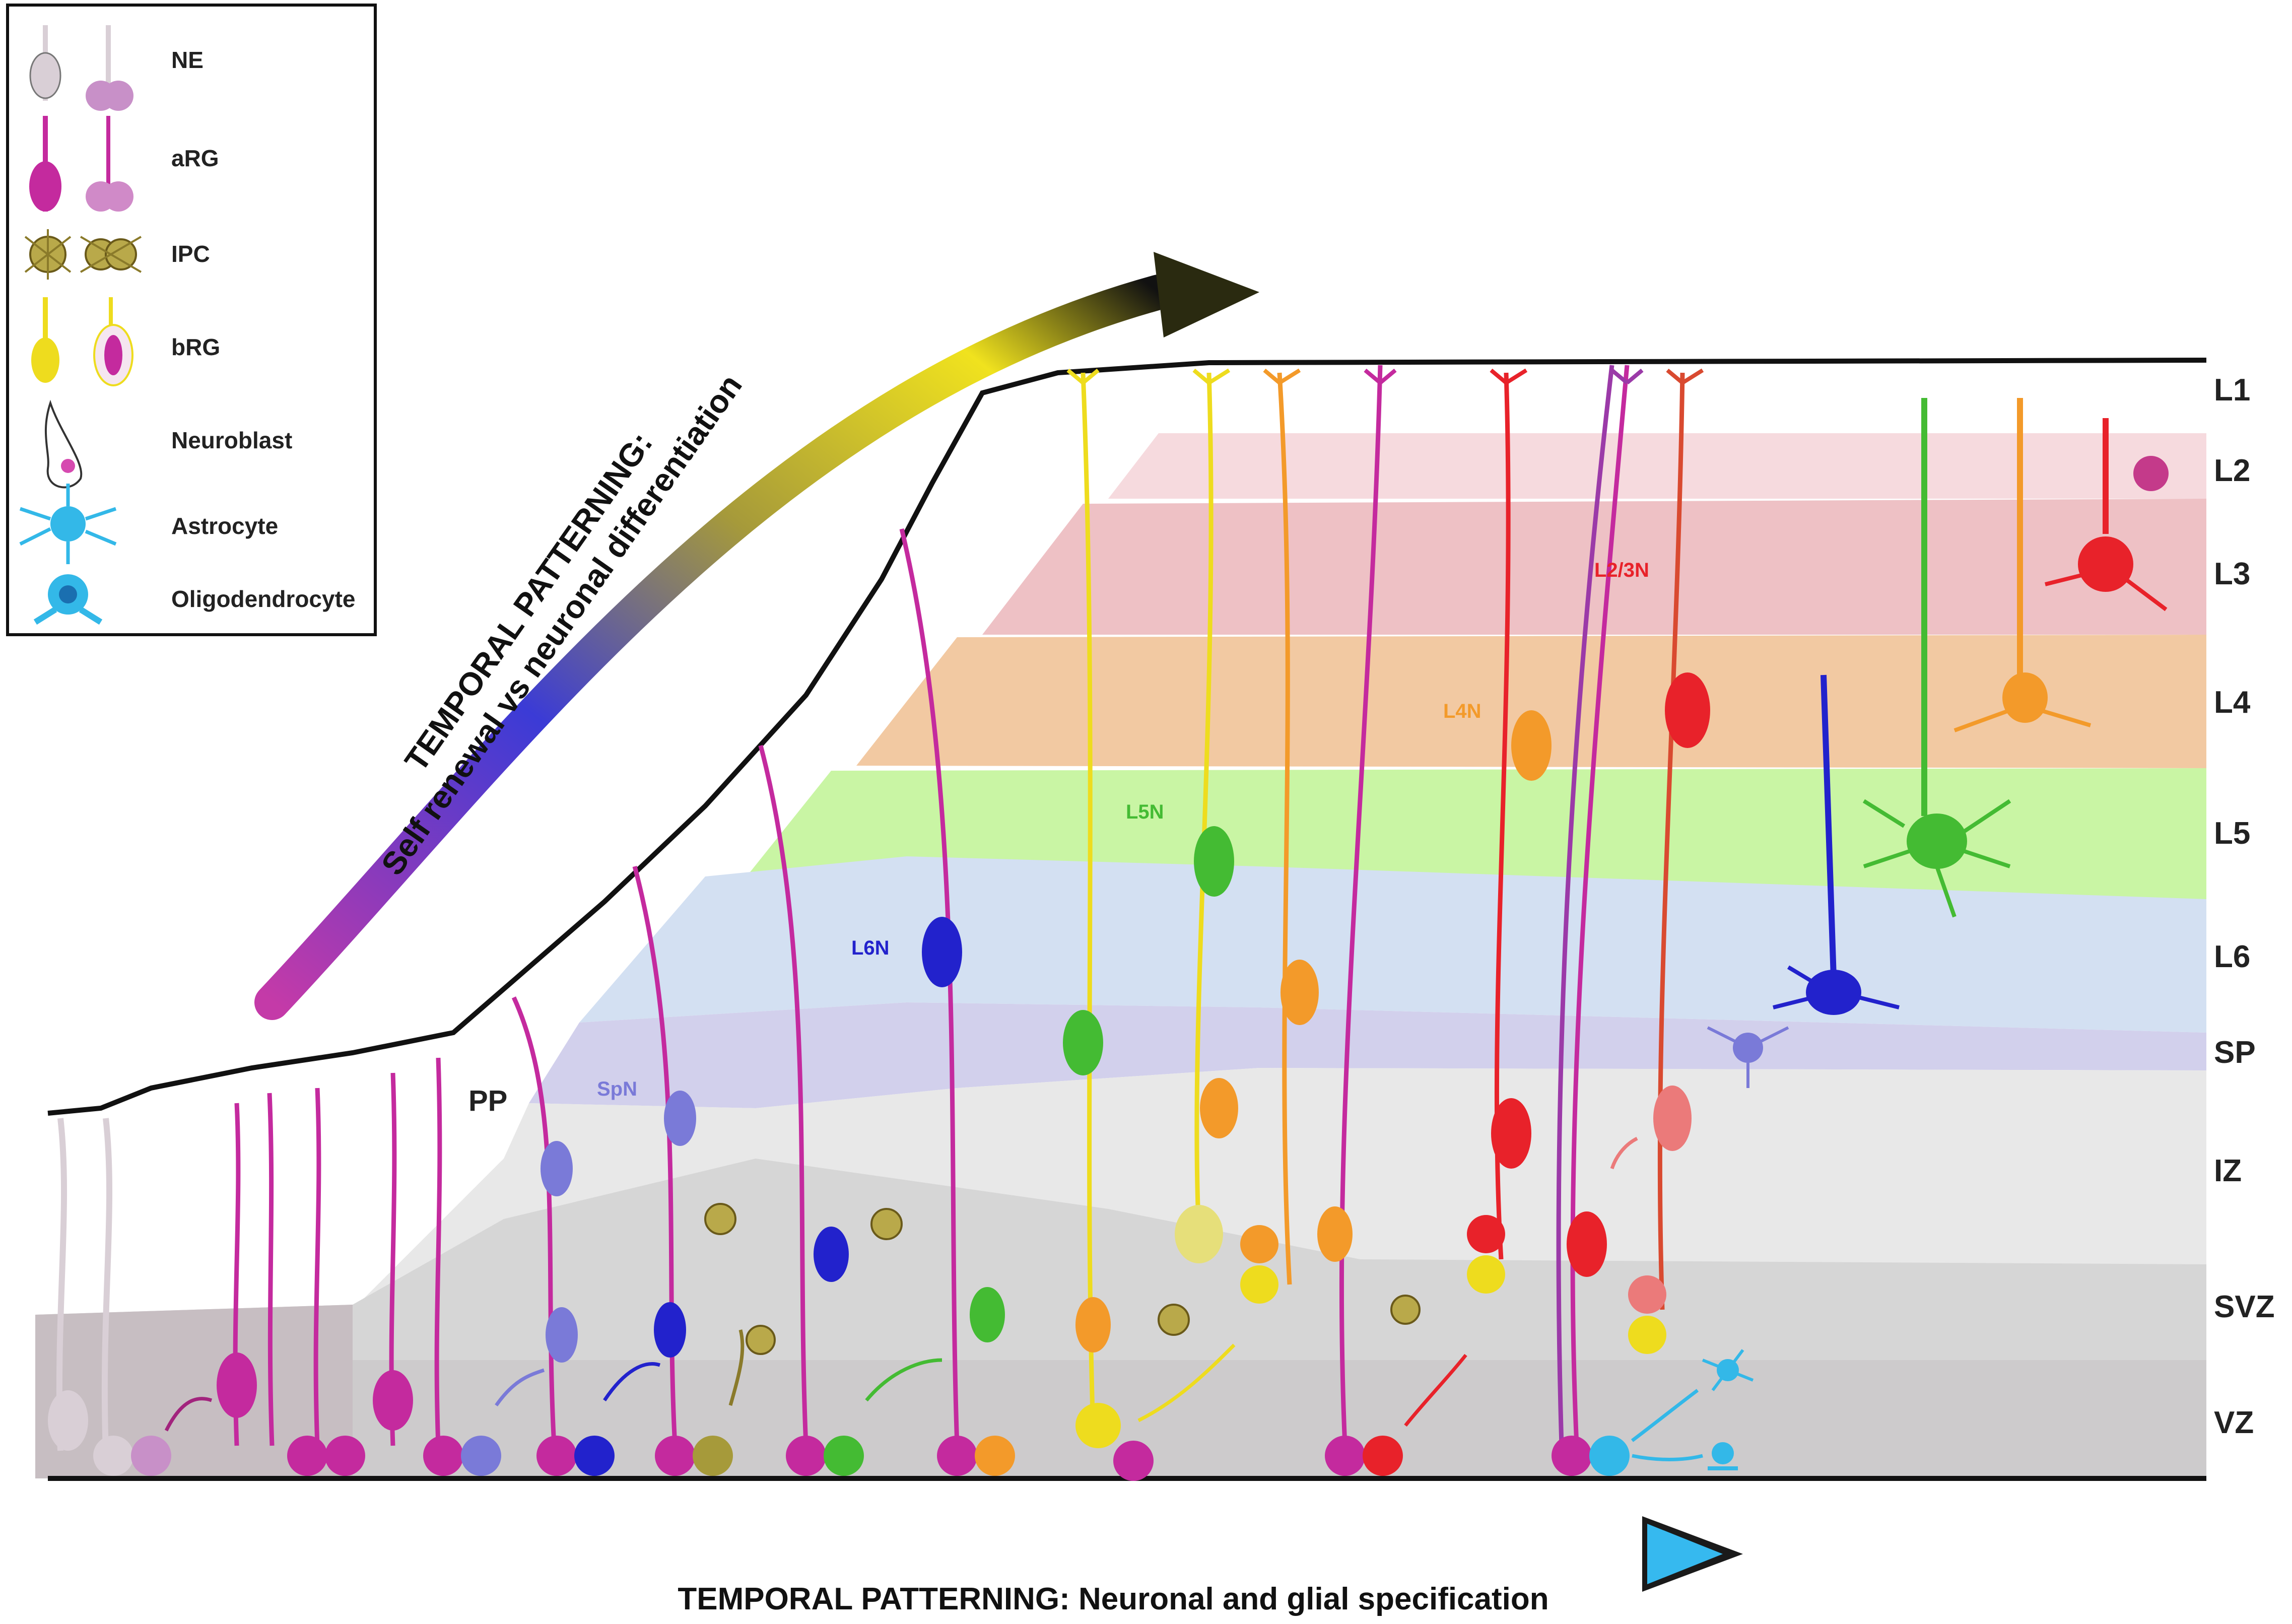 This screenshot has width=2292, height=1624. Describe the element at coordinates (2244, 906) in the screenshot. I see `layer-labels: L1 L2 L3 L4 L5 L6 SP IZ SVZ VZ` at that location.